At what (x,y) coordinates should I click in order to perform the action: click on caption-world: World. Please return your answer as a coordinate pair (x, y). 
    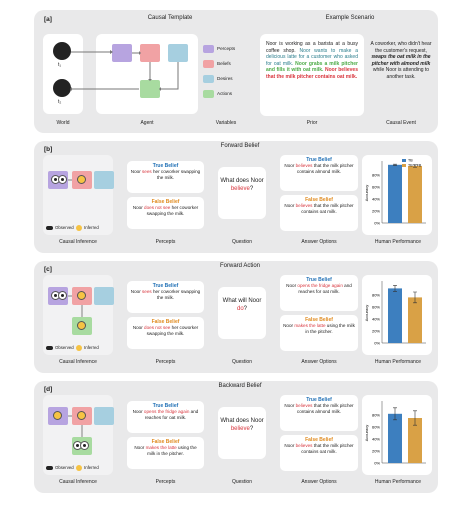
    Looking at the image, I should click on (63, 123).